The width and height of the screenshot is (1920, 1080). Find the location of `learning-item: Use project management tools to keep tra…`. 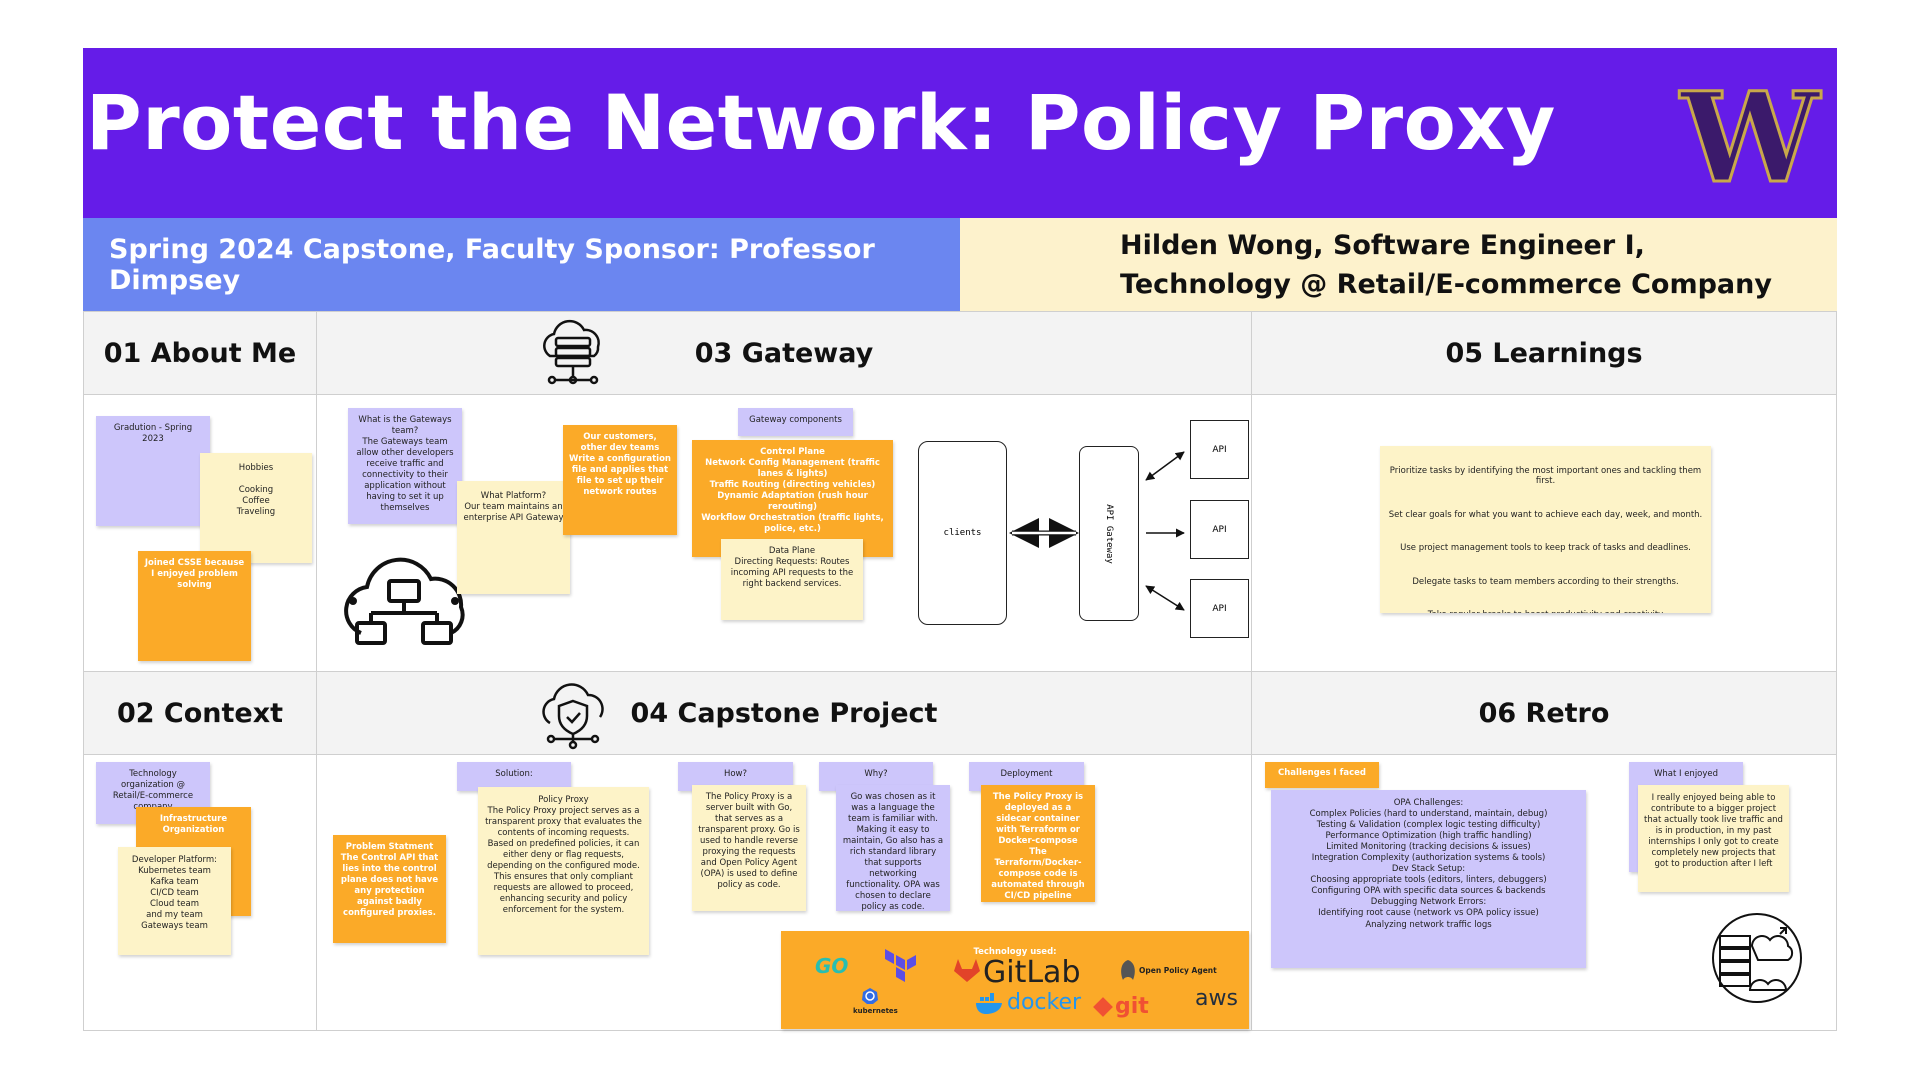

learning-item: Use project management tools to keep tra… is located at coordinates (1545, 548).